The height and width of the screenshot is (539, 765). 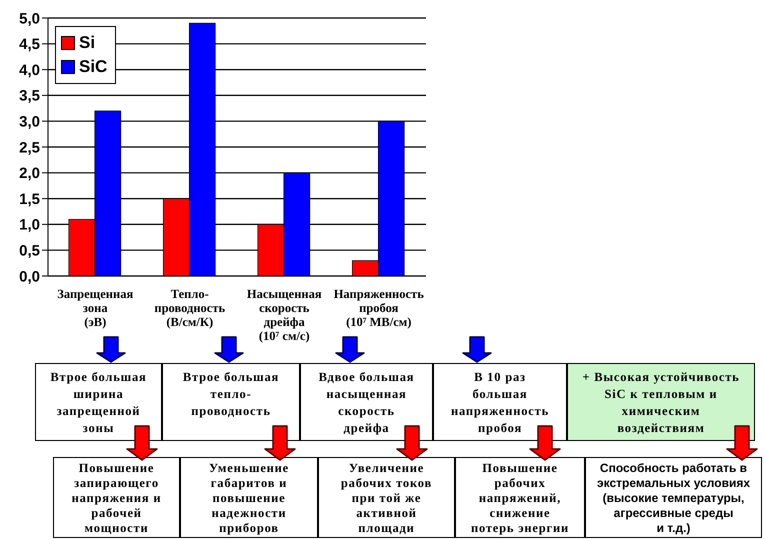 I want to click on x-tick-label: Напряженность пробоя (10⁷ МВ/см), so click(x=379, y=308).